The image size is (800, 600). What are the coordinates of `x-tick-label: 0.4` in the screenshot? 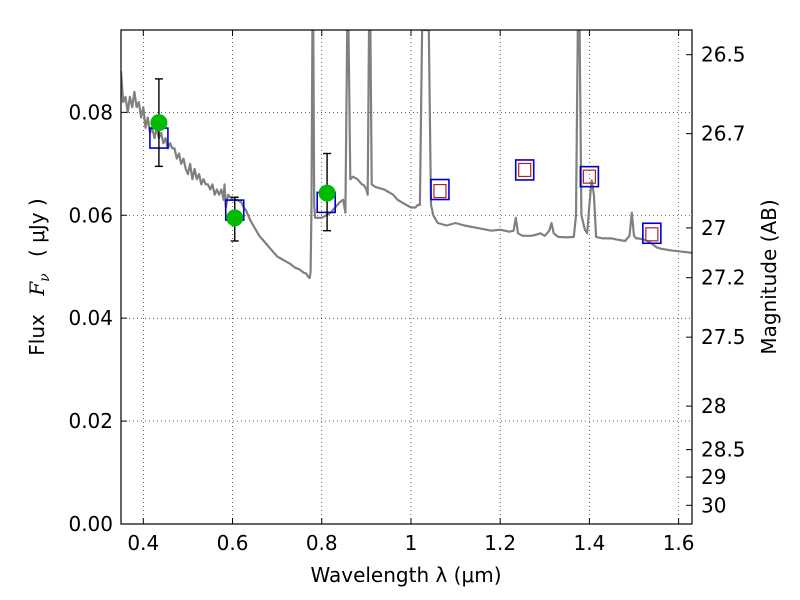 It's located at (143, 543).